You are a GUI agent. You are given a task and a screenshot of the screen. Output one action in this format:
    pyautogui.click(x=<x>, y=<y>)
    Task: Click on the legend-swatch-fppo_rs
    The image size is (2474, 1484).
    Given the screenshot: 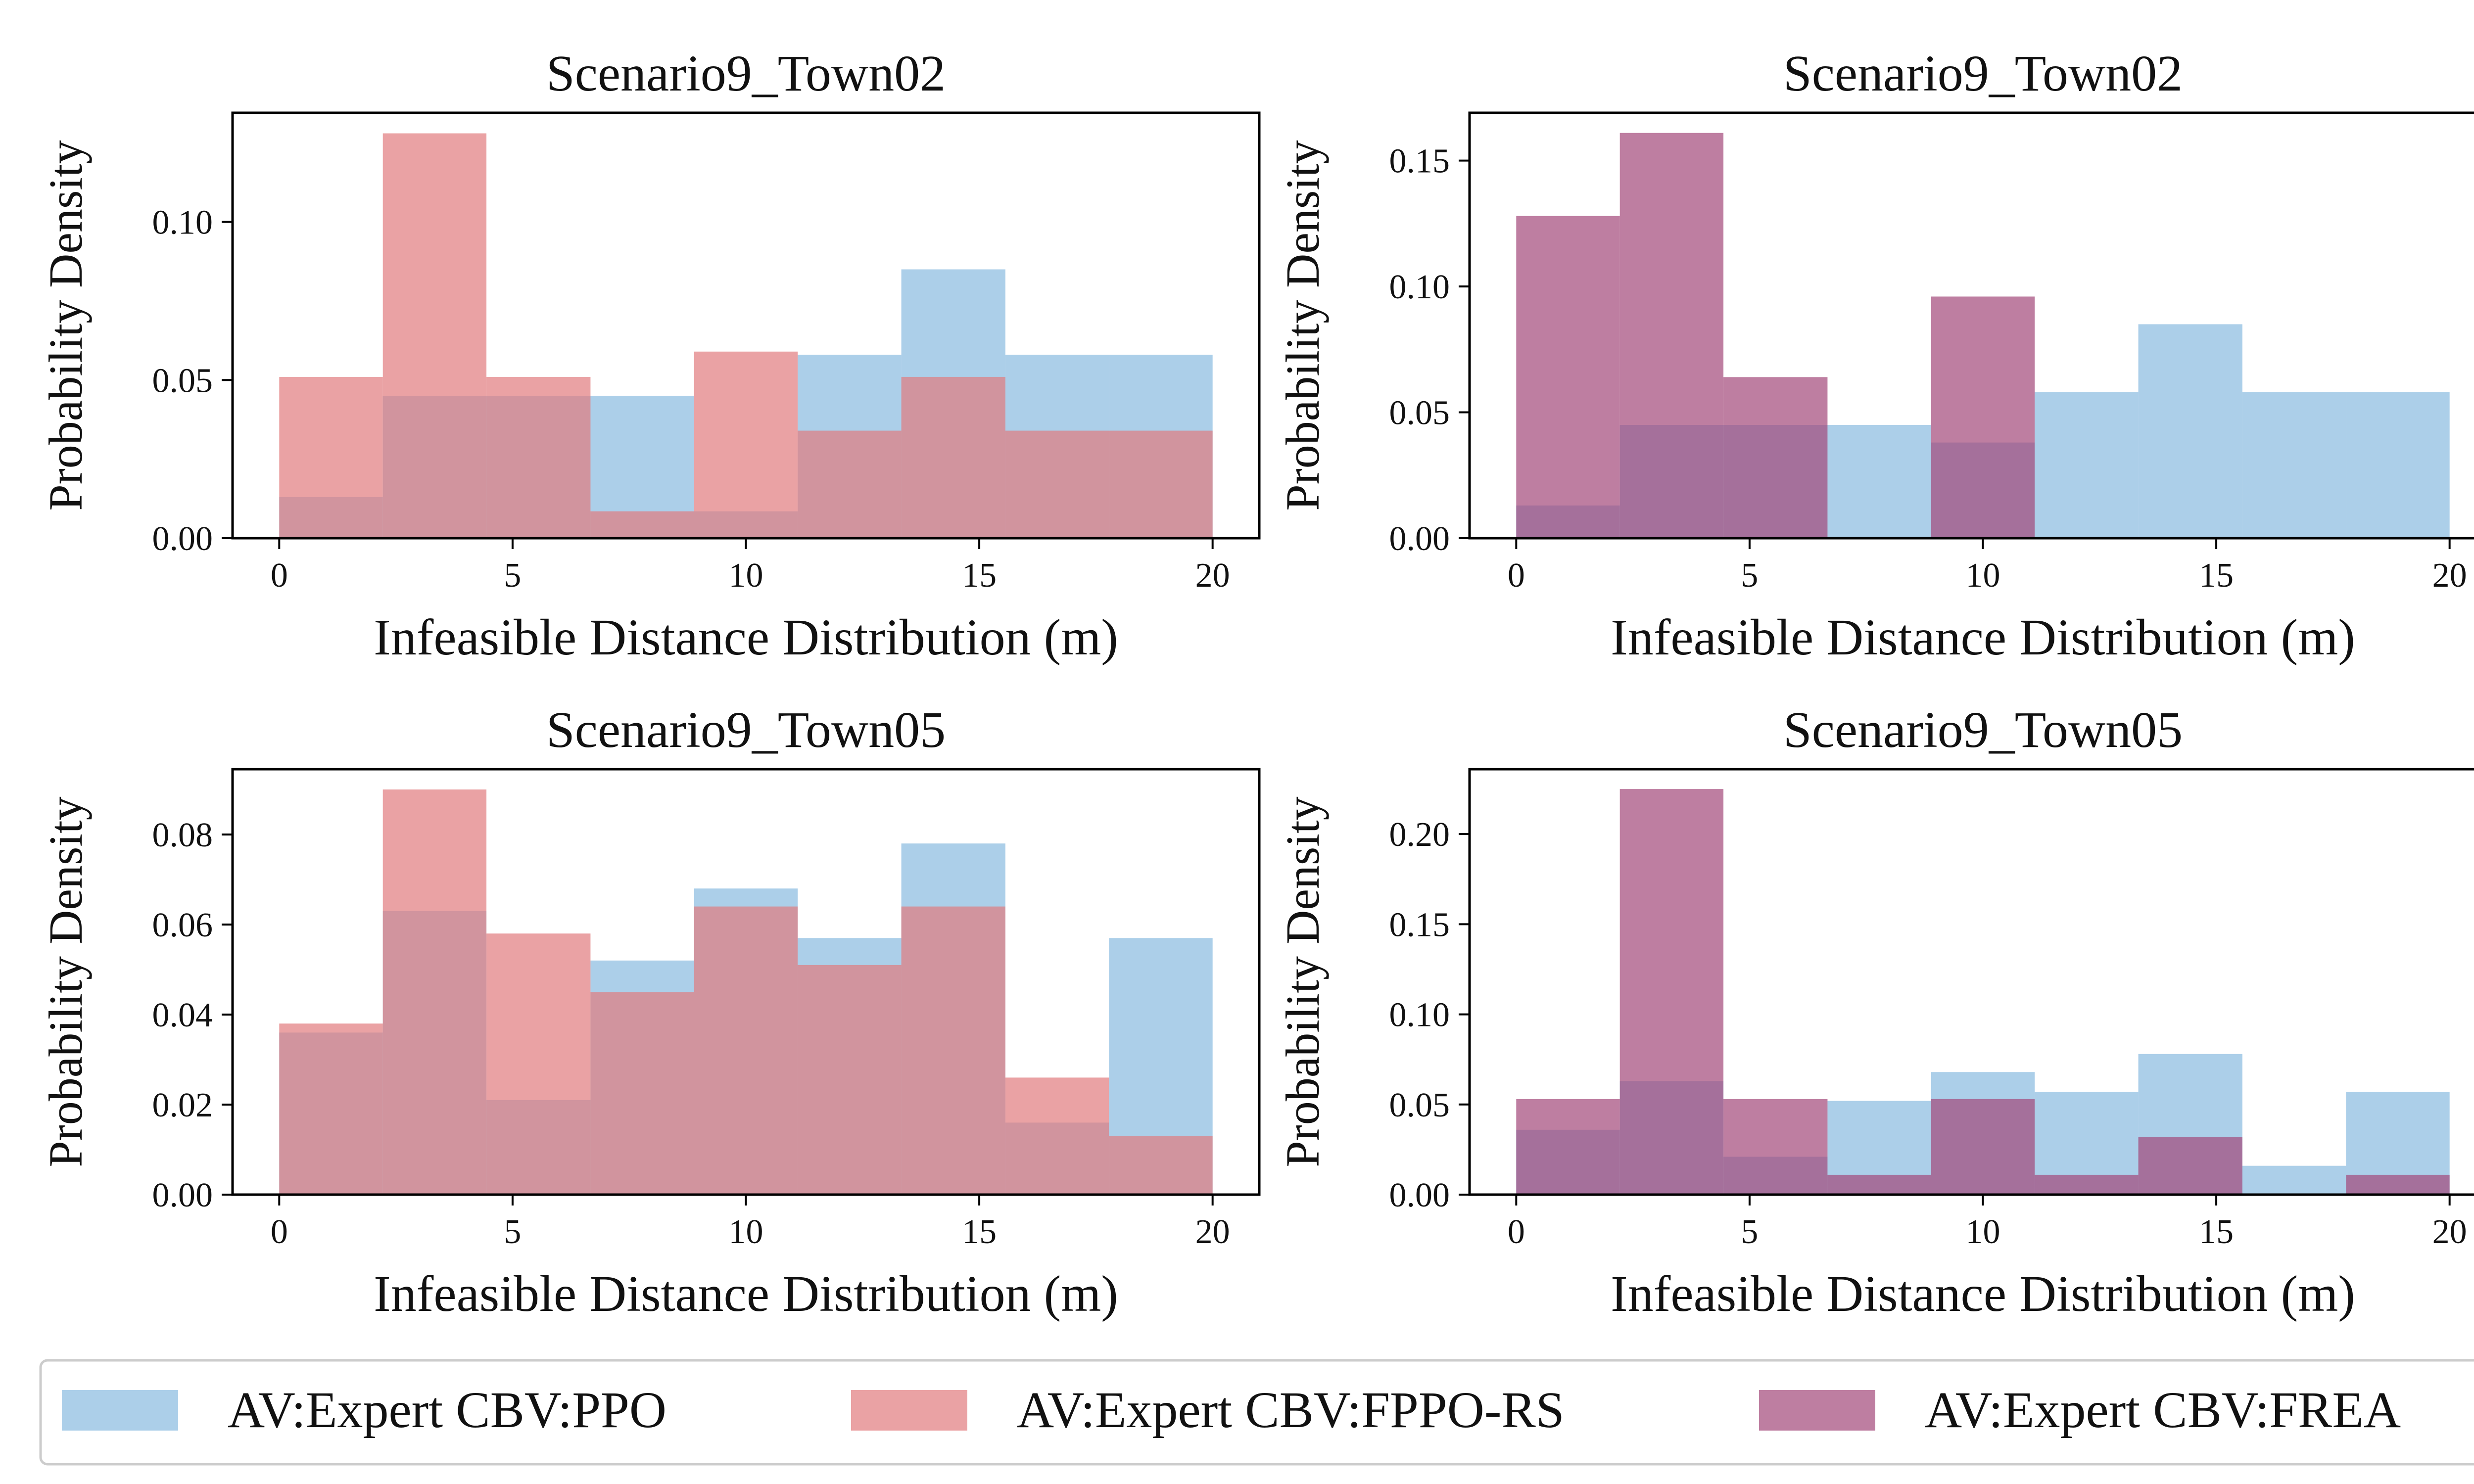 What is the action you would take?
    pyautogui.click(x=909, y=1410)
    